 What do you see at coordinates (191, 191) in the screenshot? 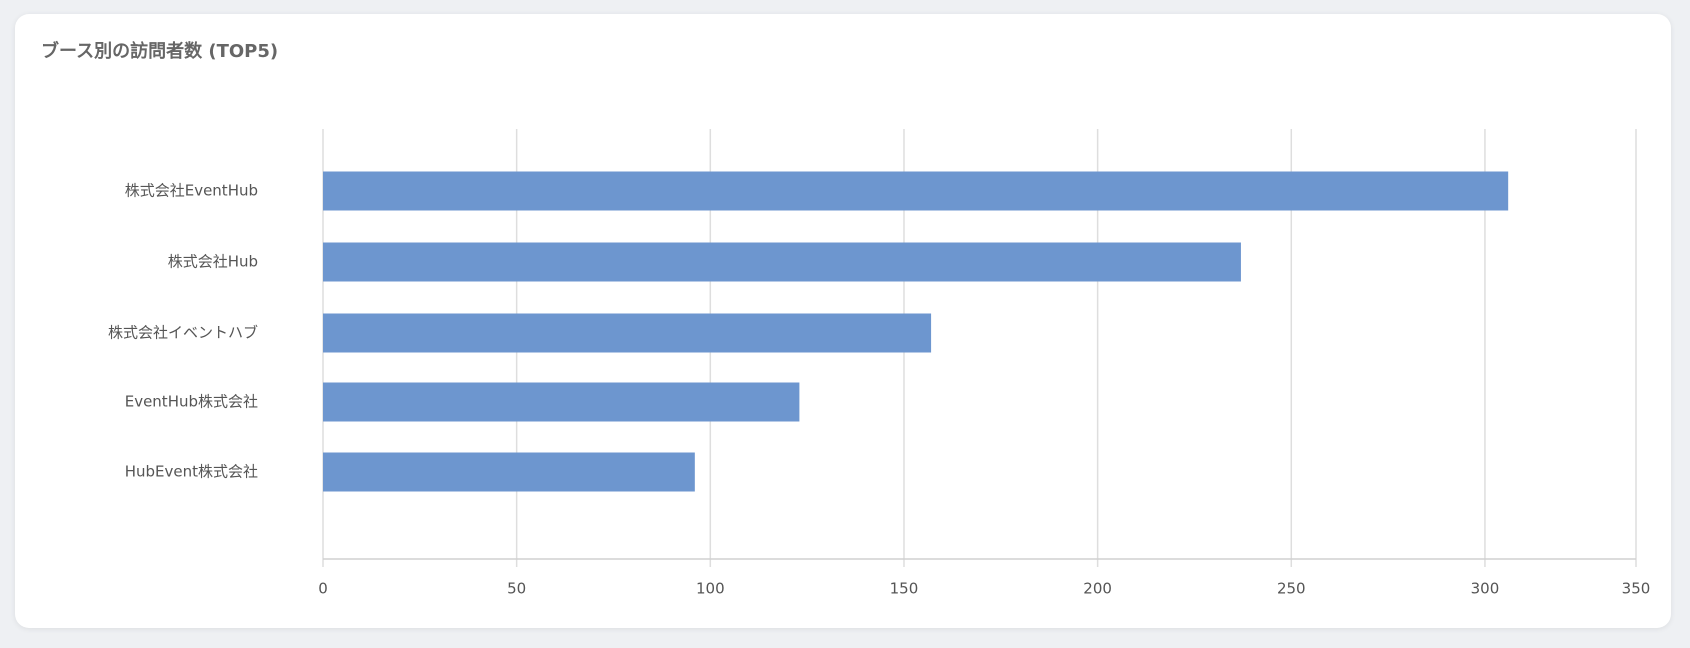
I see `y-tick-label: 株式会社EventHub` at bounding box center [191, 191].